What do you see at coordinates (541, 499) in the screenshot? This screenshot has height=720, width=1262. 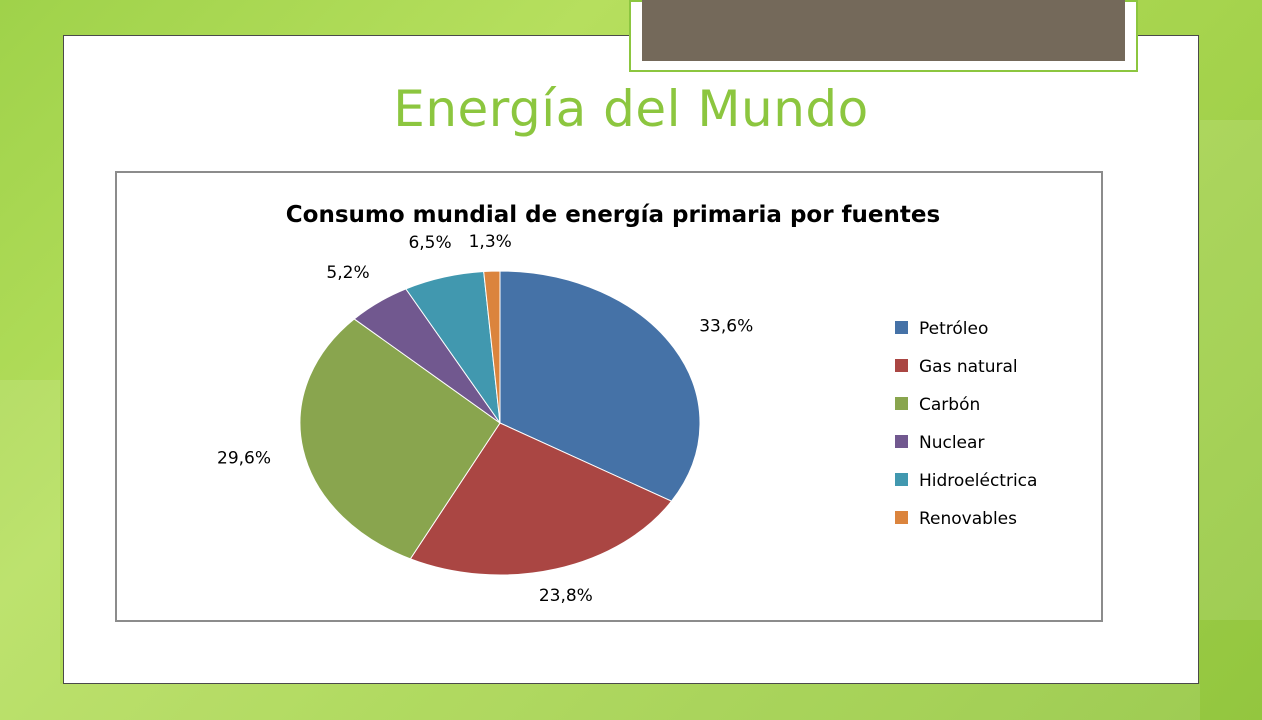 I see `pie-slice-gas-natural` at bounding box center [541, 499].